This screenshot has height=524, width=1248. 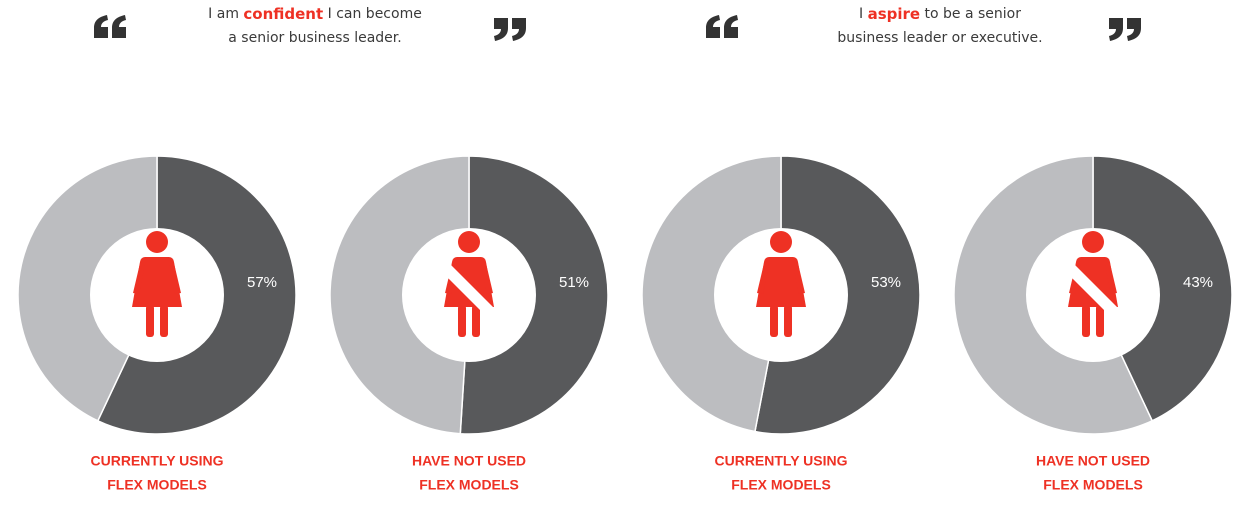 I want to click on quote-text: to be a senior, so click(x=970, y=14).